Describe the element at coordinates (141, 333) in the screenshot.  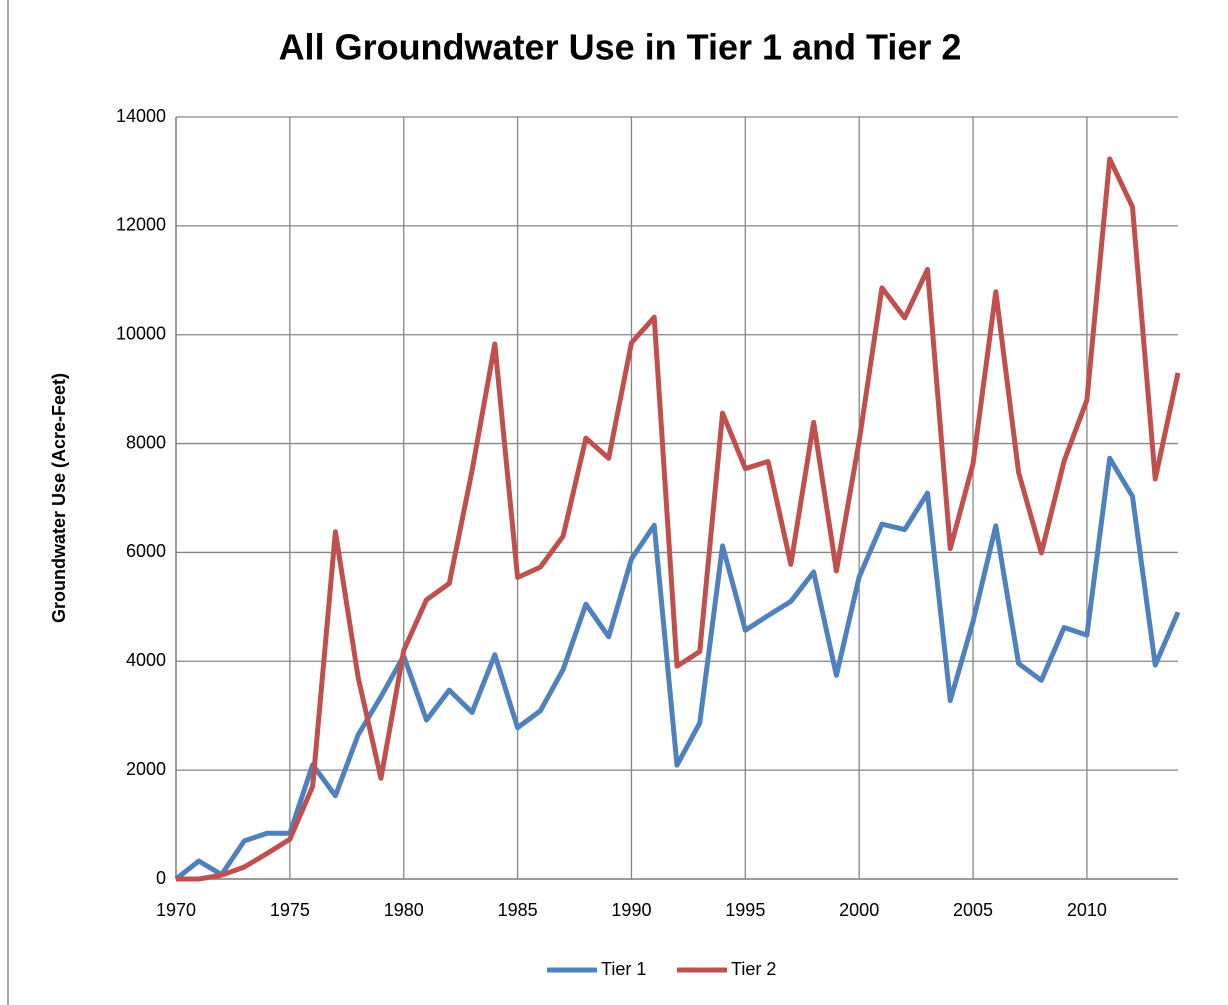
I see `y-tick-label: 10000` at that location.